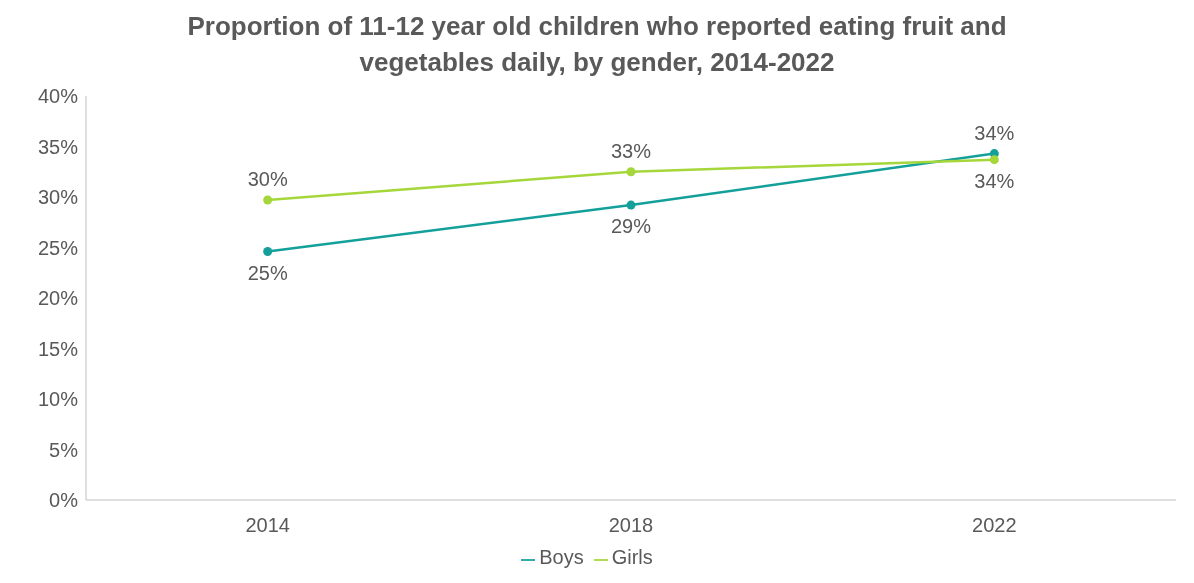  What do you see at coordinates (58, 399) in the screenshot?
I see `y-tick-label: 10%` at bounding box center [58, 399].